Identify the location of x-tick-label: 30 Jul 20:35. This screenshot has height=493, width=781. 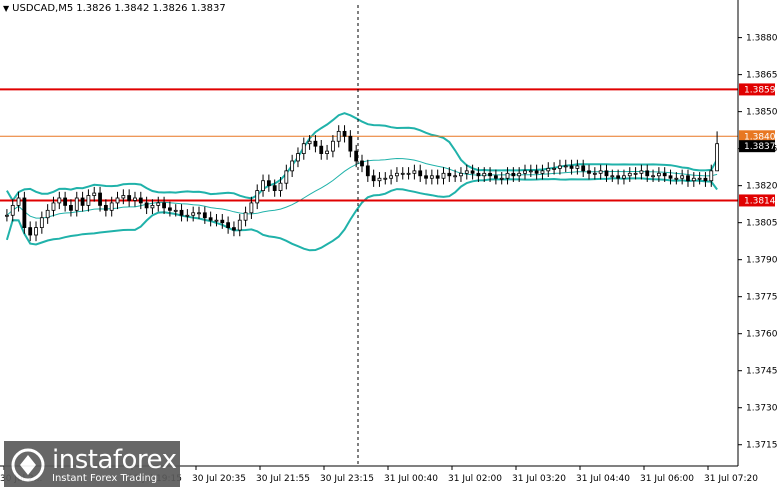
(219, 479).